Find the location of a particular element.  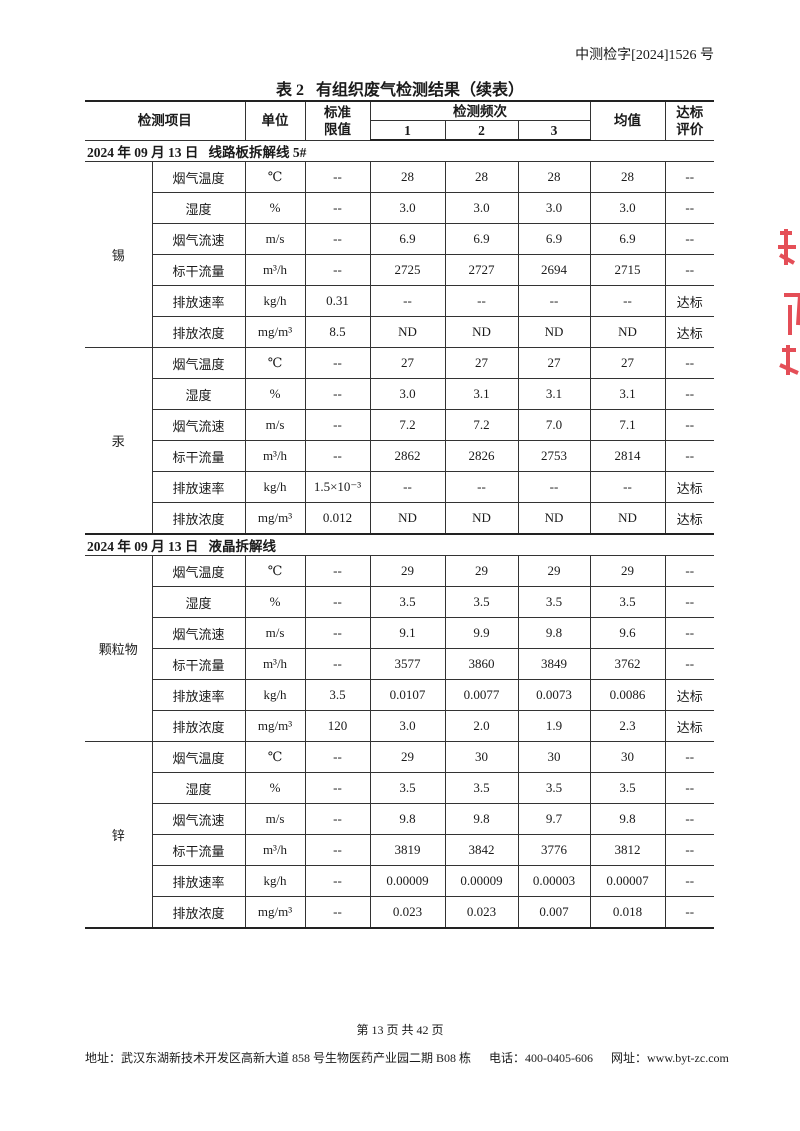

section-row: 2024 年 09 月 13 日 液晶拆解线 is located at coordinates (400, 544).